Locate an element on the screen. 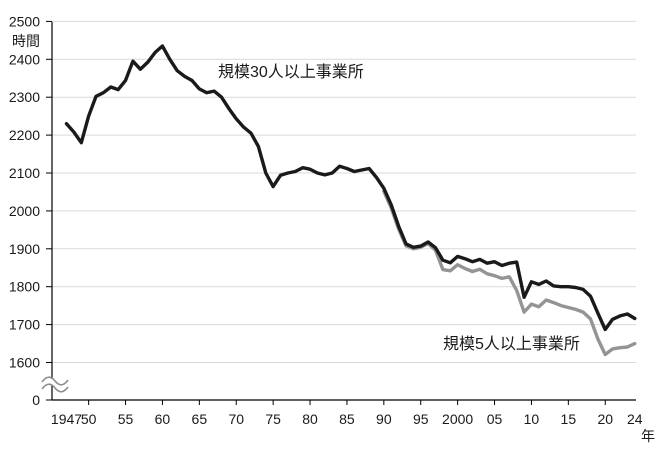  y-tick-label: 1800 is located at coordinates (24, 287).